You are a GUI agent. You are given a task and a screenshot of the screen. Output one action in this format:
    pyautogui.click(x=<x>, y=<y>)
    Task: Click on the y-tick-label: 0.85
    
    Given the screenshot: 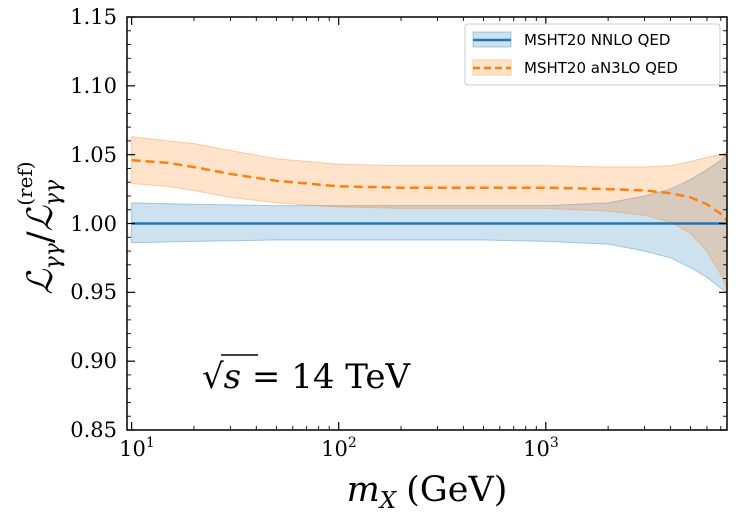 What is the action you would take?
    pyautogui.click(x=93, y=430)
    